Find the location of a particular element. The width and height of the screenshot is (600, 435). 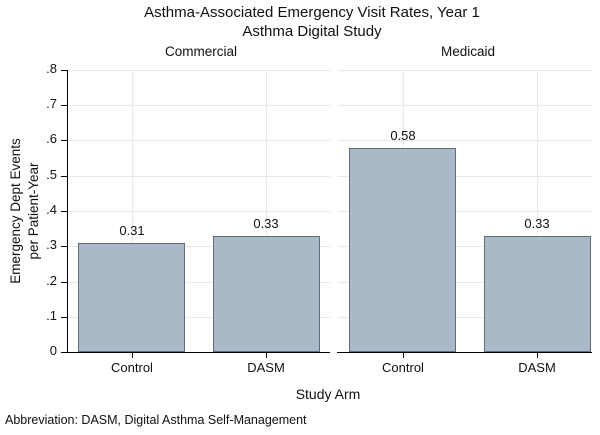

y-tick-label: 0 is located at coordinates (53, 350).